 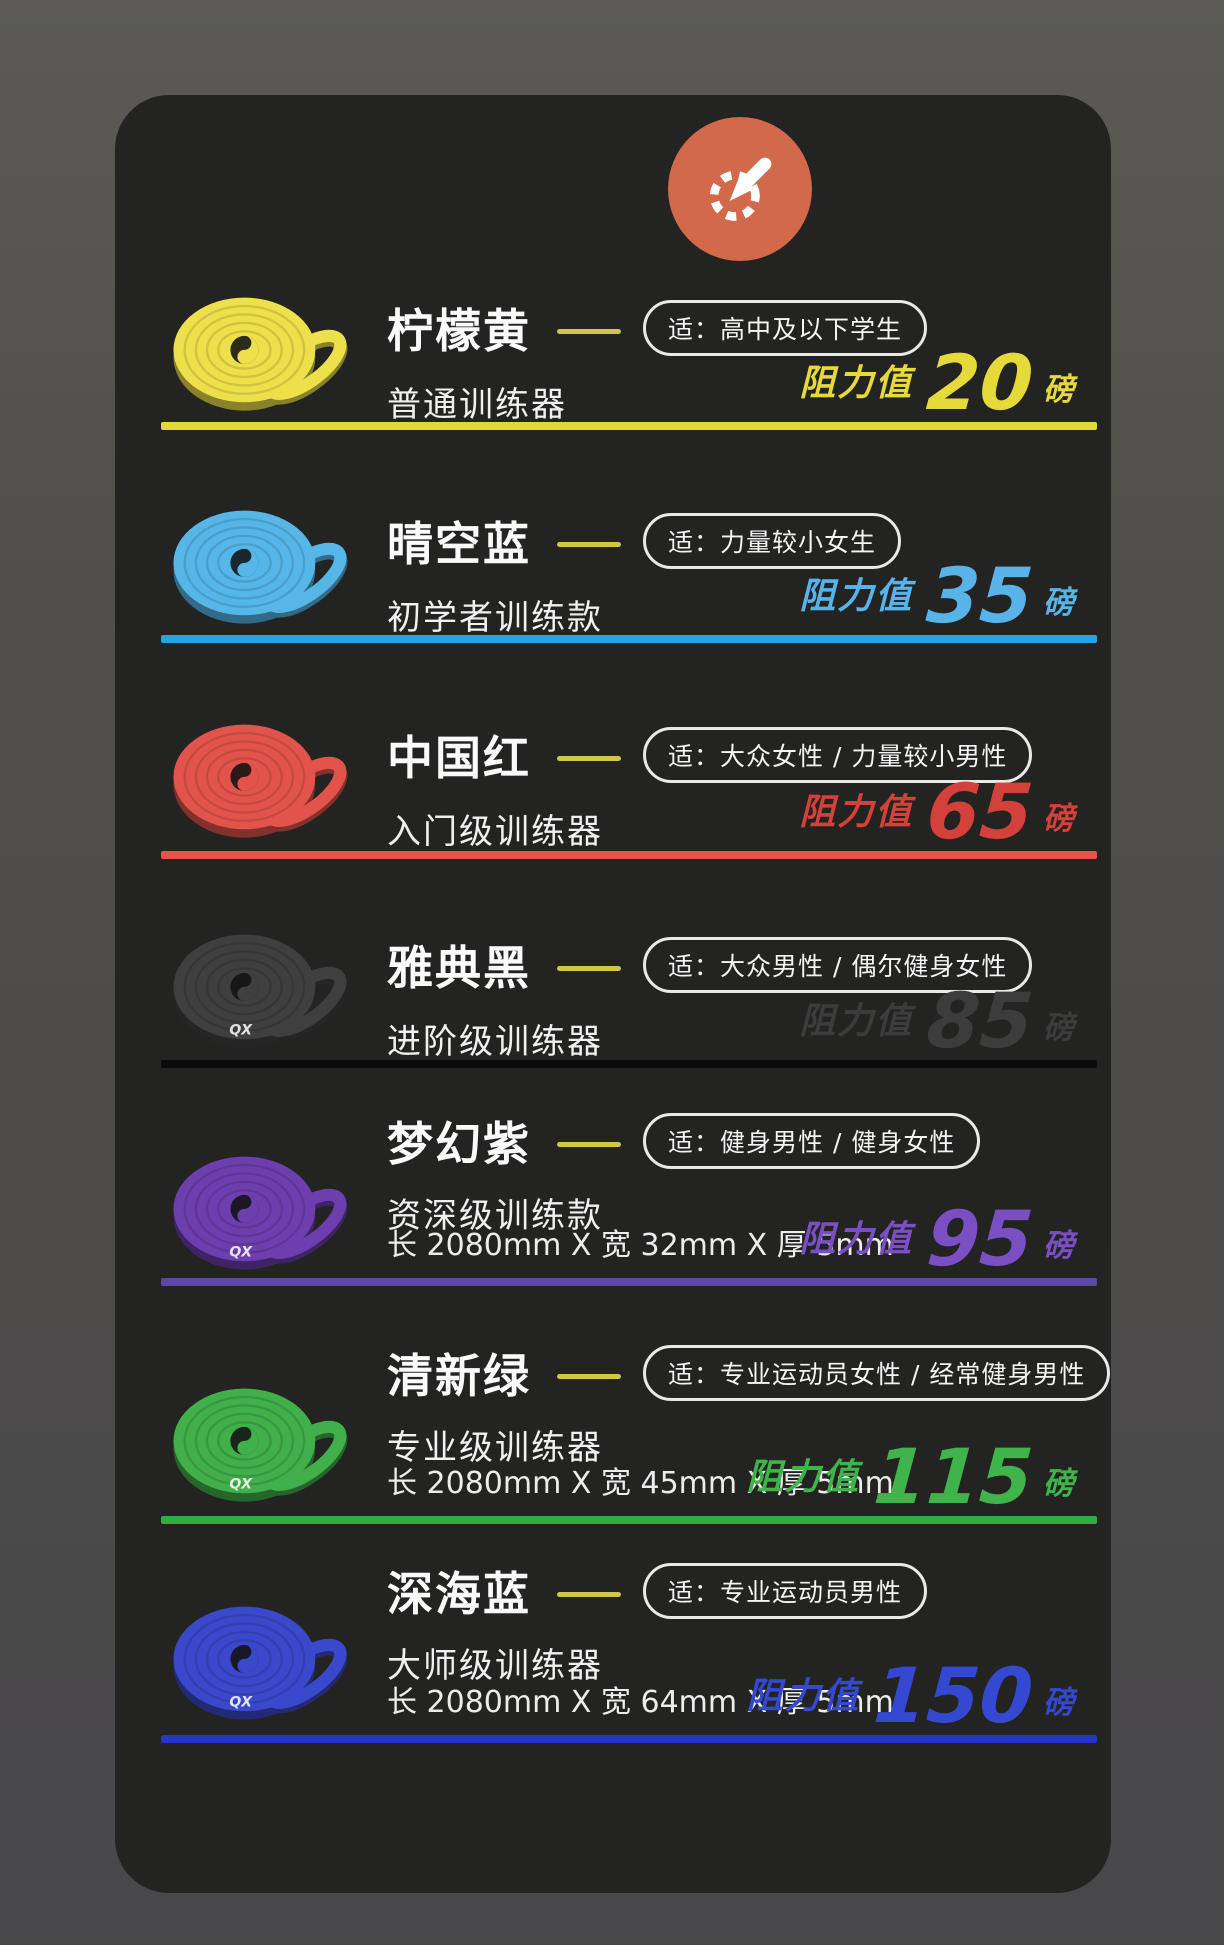 I want to click on resistance-number: 150, so click(x=954, y=1696).